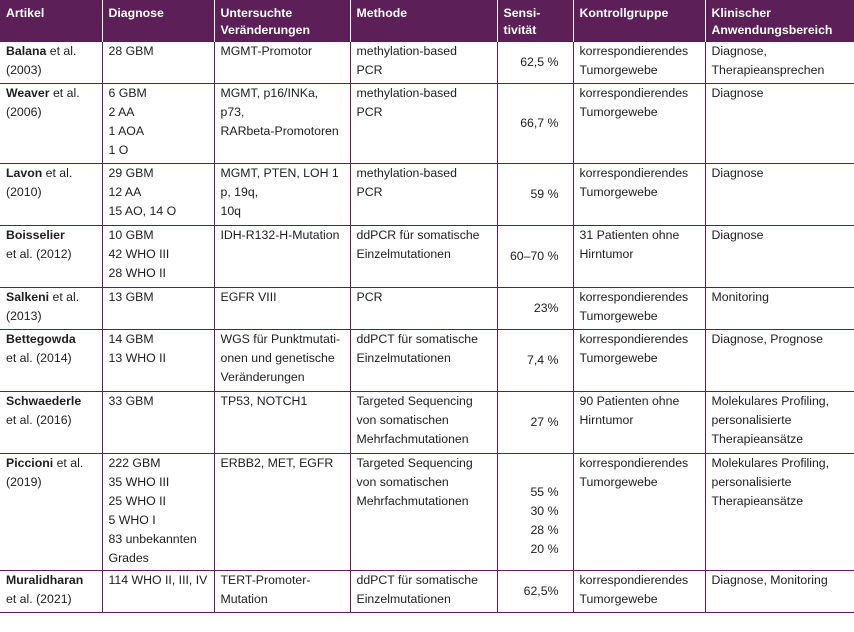  What do you see at coordinates (39, 182) in the screenshot?
I see `citation: et al. (2010)` at bounding box center [39, 182].